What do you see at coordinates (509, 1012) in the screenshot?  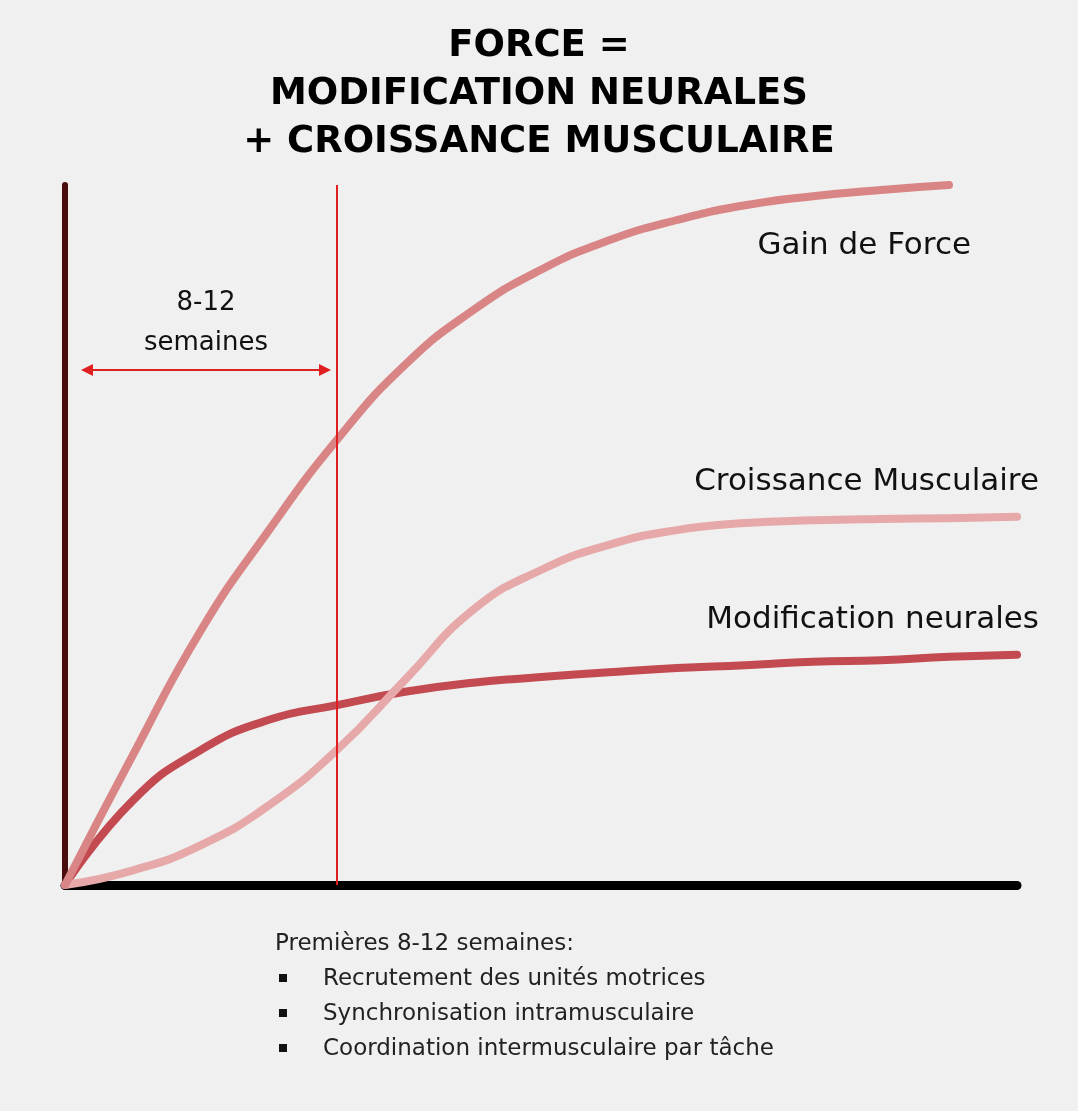 I see `text: Synchronisation intramusculaire` at bounding box center [509, 1012].